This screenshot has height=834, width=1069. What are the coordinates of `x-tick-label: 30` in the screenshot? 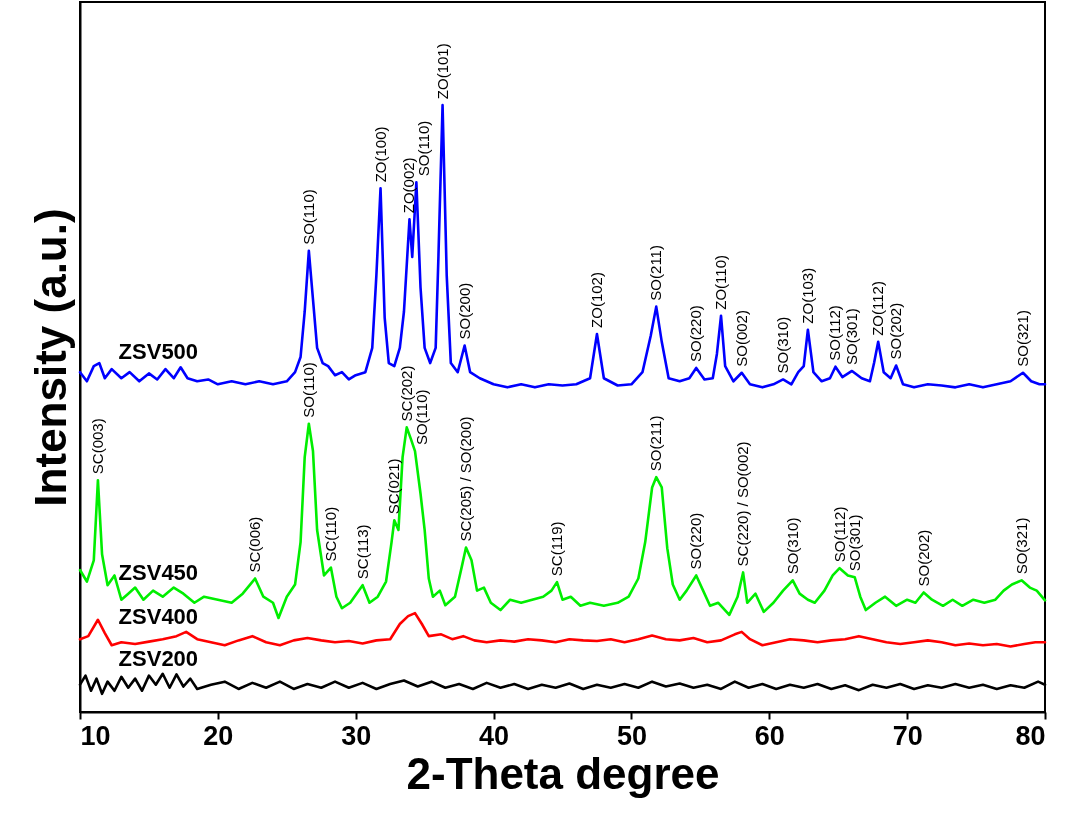 It's located at (356, 735).